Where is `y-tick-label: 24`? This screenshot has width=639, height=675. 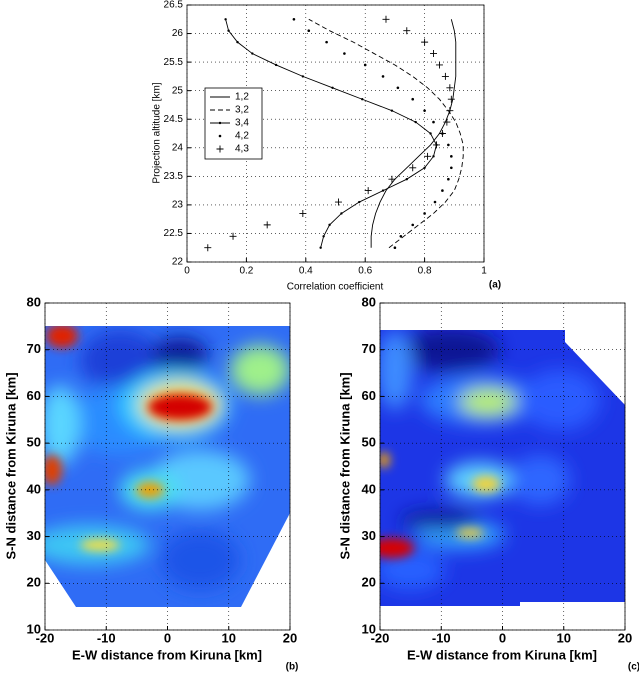
y-tick-label: 24 is located at coordinates (178, 147).